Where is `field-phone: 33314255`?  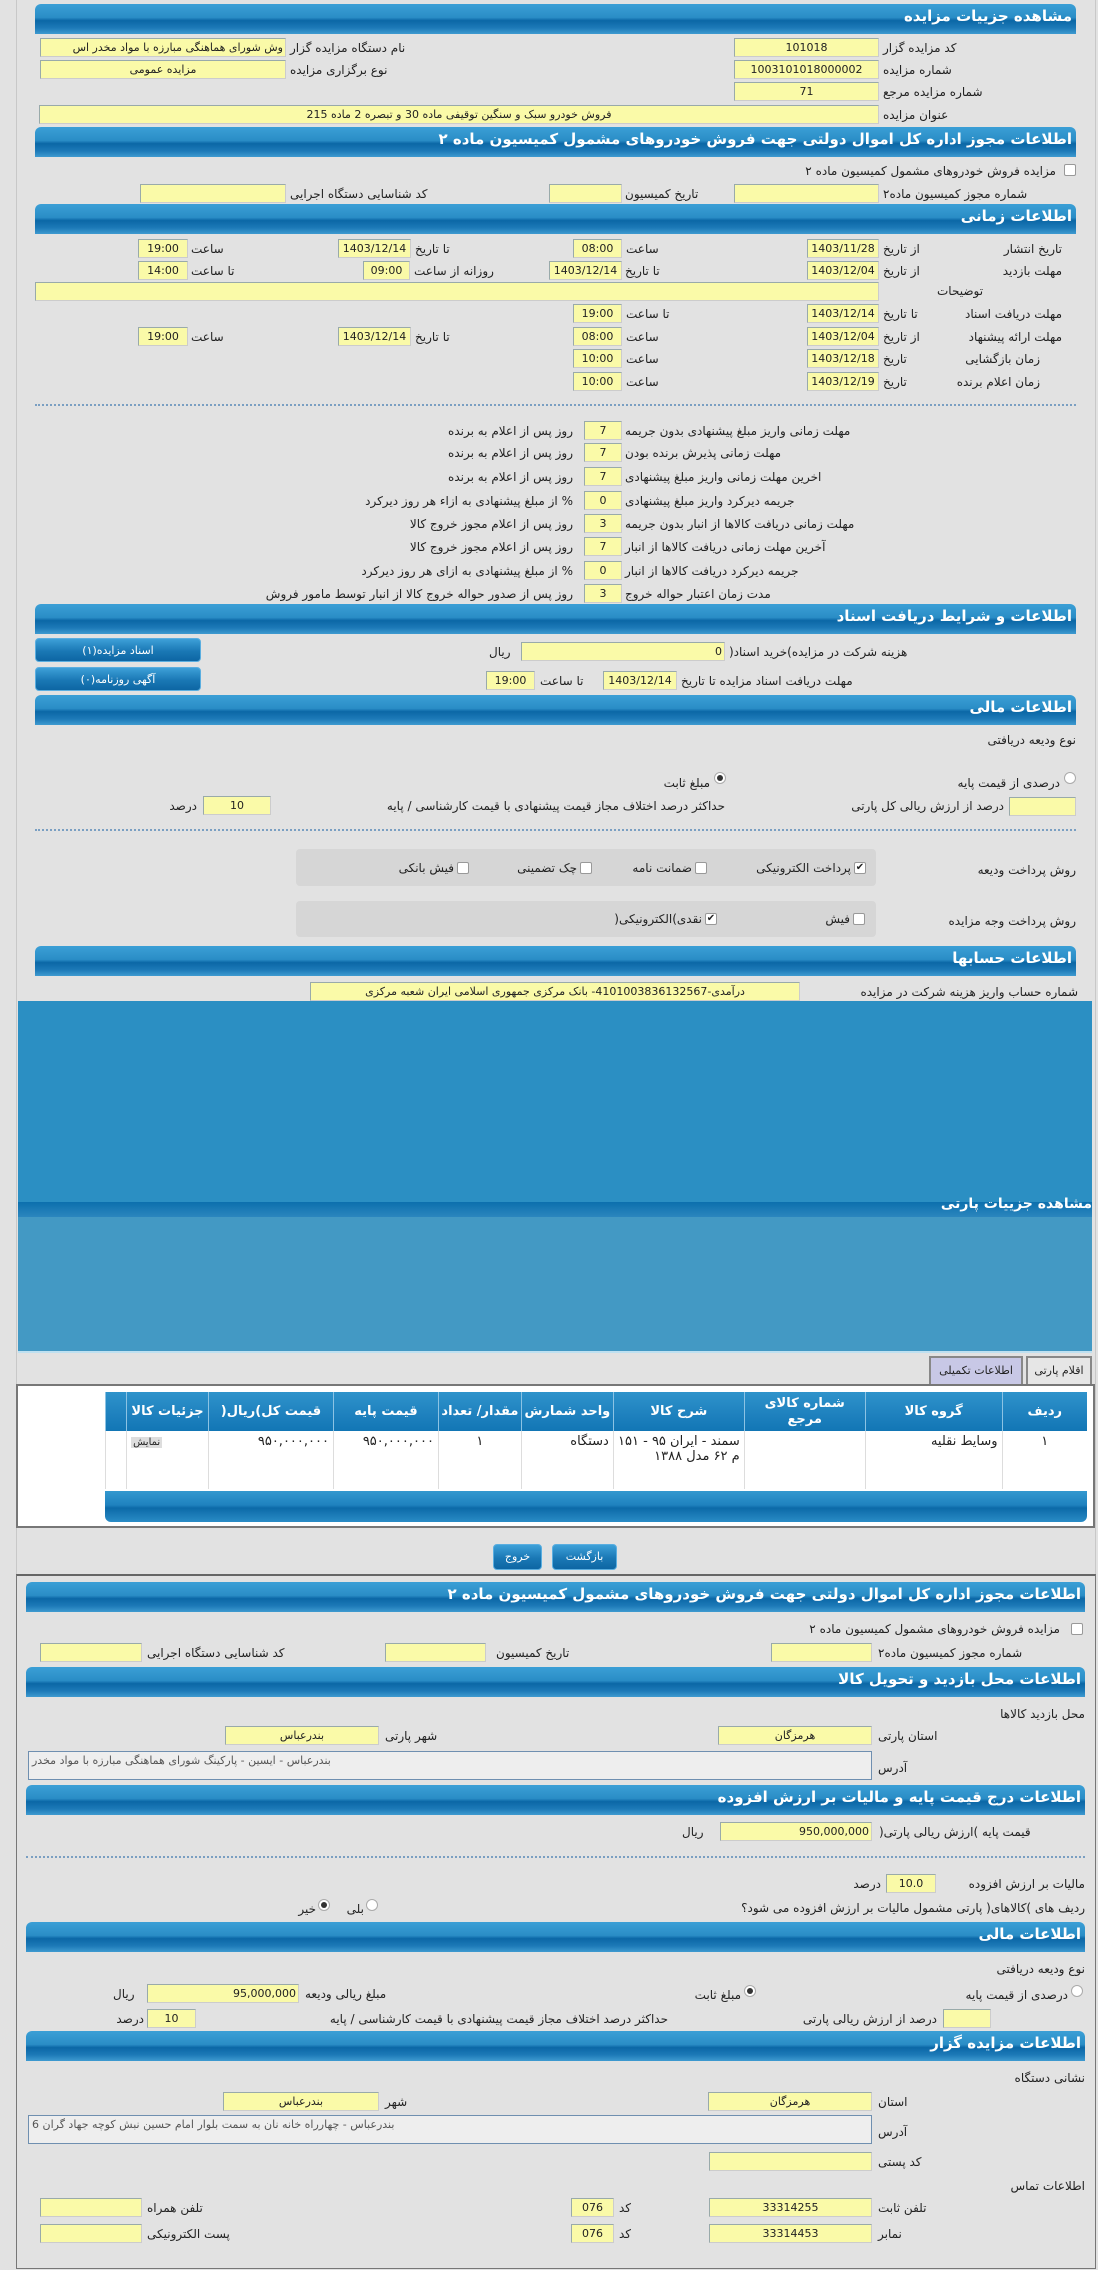 field-phone: 33314255 is located at coordinates (790, 2207).